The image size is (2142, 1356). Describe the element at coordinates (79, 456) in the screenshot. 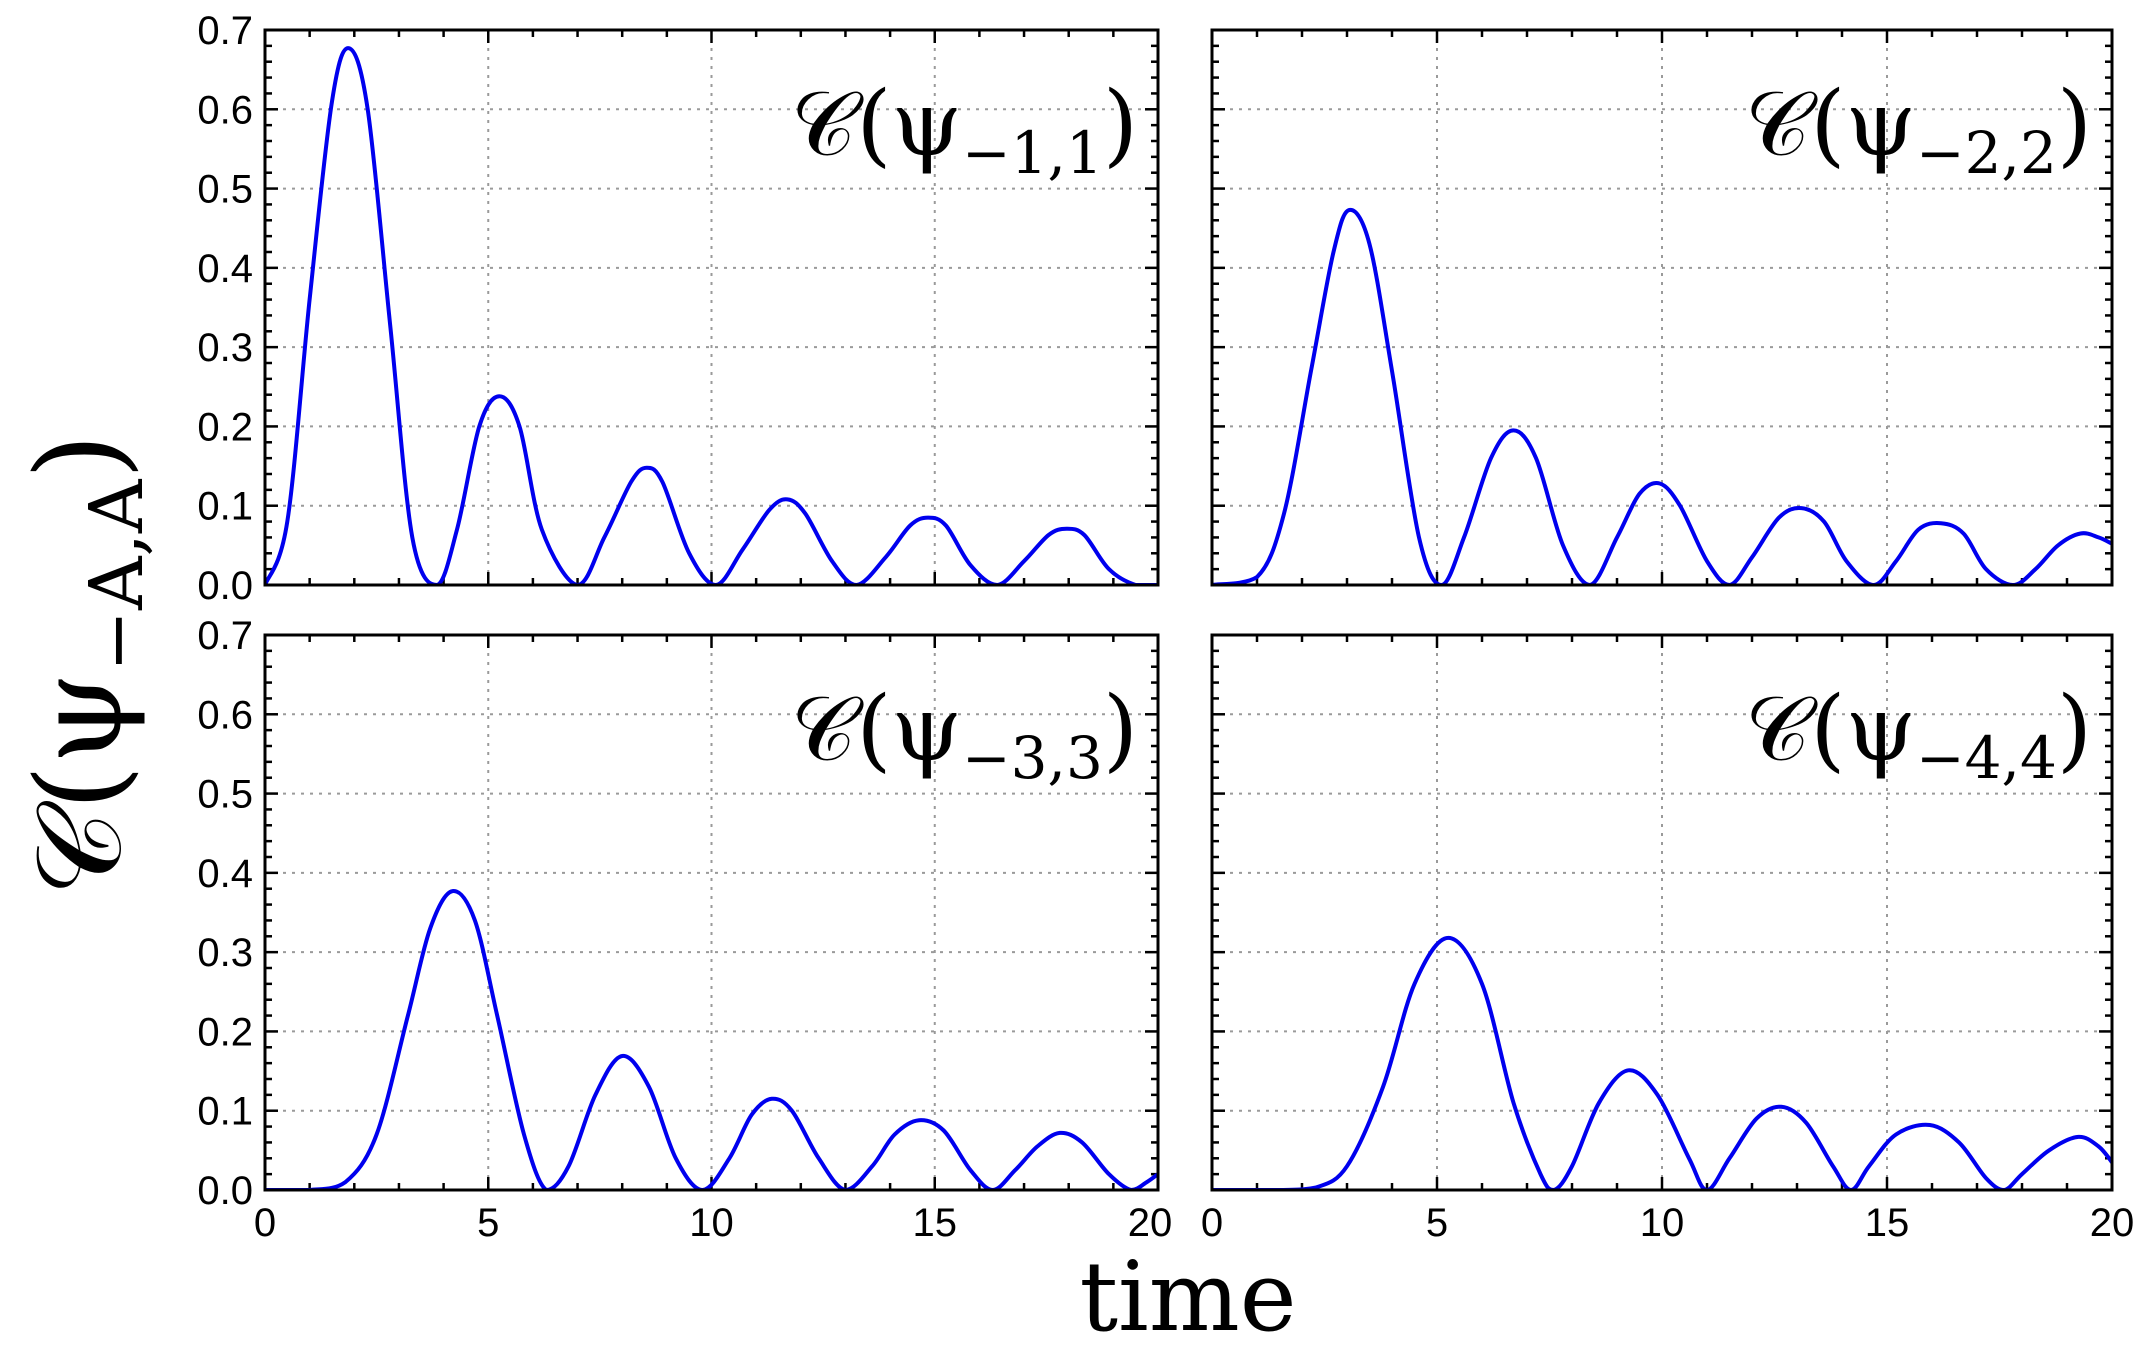

I see `y-axis-title-close: )` at that location.